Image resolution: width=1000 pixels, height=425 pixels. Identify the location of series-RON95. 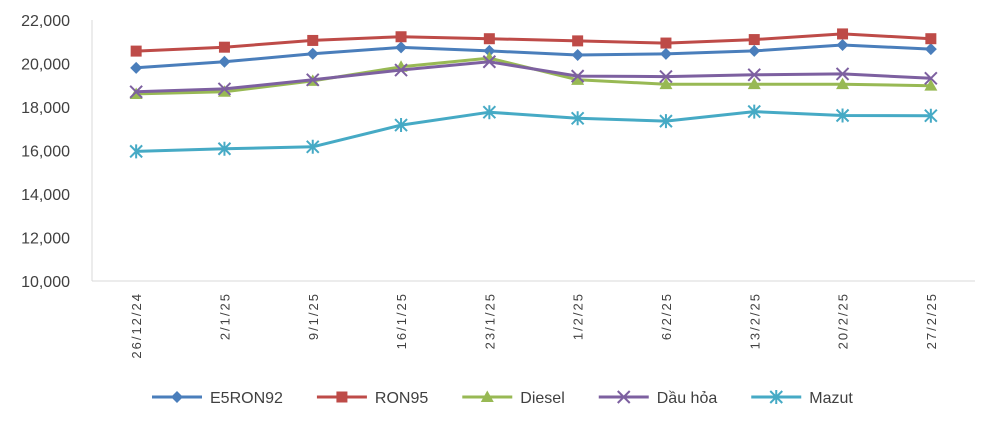
(533, 42).